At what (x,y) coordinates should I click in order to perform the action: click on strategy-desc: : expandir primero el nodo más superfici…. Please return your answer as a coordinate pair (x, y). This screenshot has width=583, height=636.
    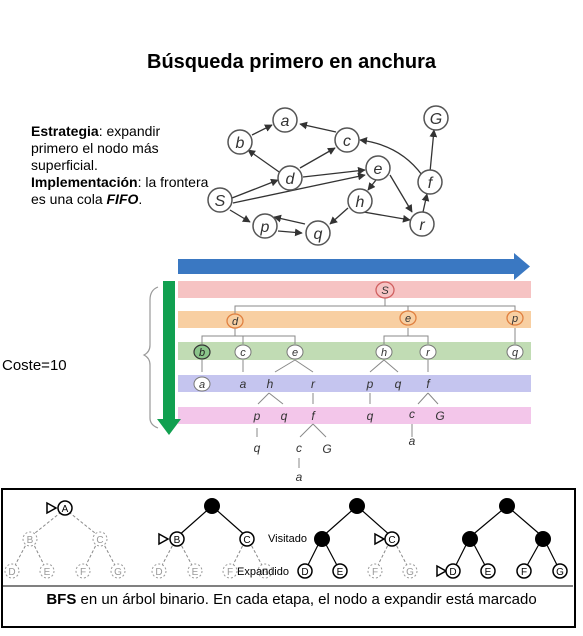
    Looking at the image, I should click on (96, 148).